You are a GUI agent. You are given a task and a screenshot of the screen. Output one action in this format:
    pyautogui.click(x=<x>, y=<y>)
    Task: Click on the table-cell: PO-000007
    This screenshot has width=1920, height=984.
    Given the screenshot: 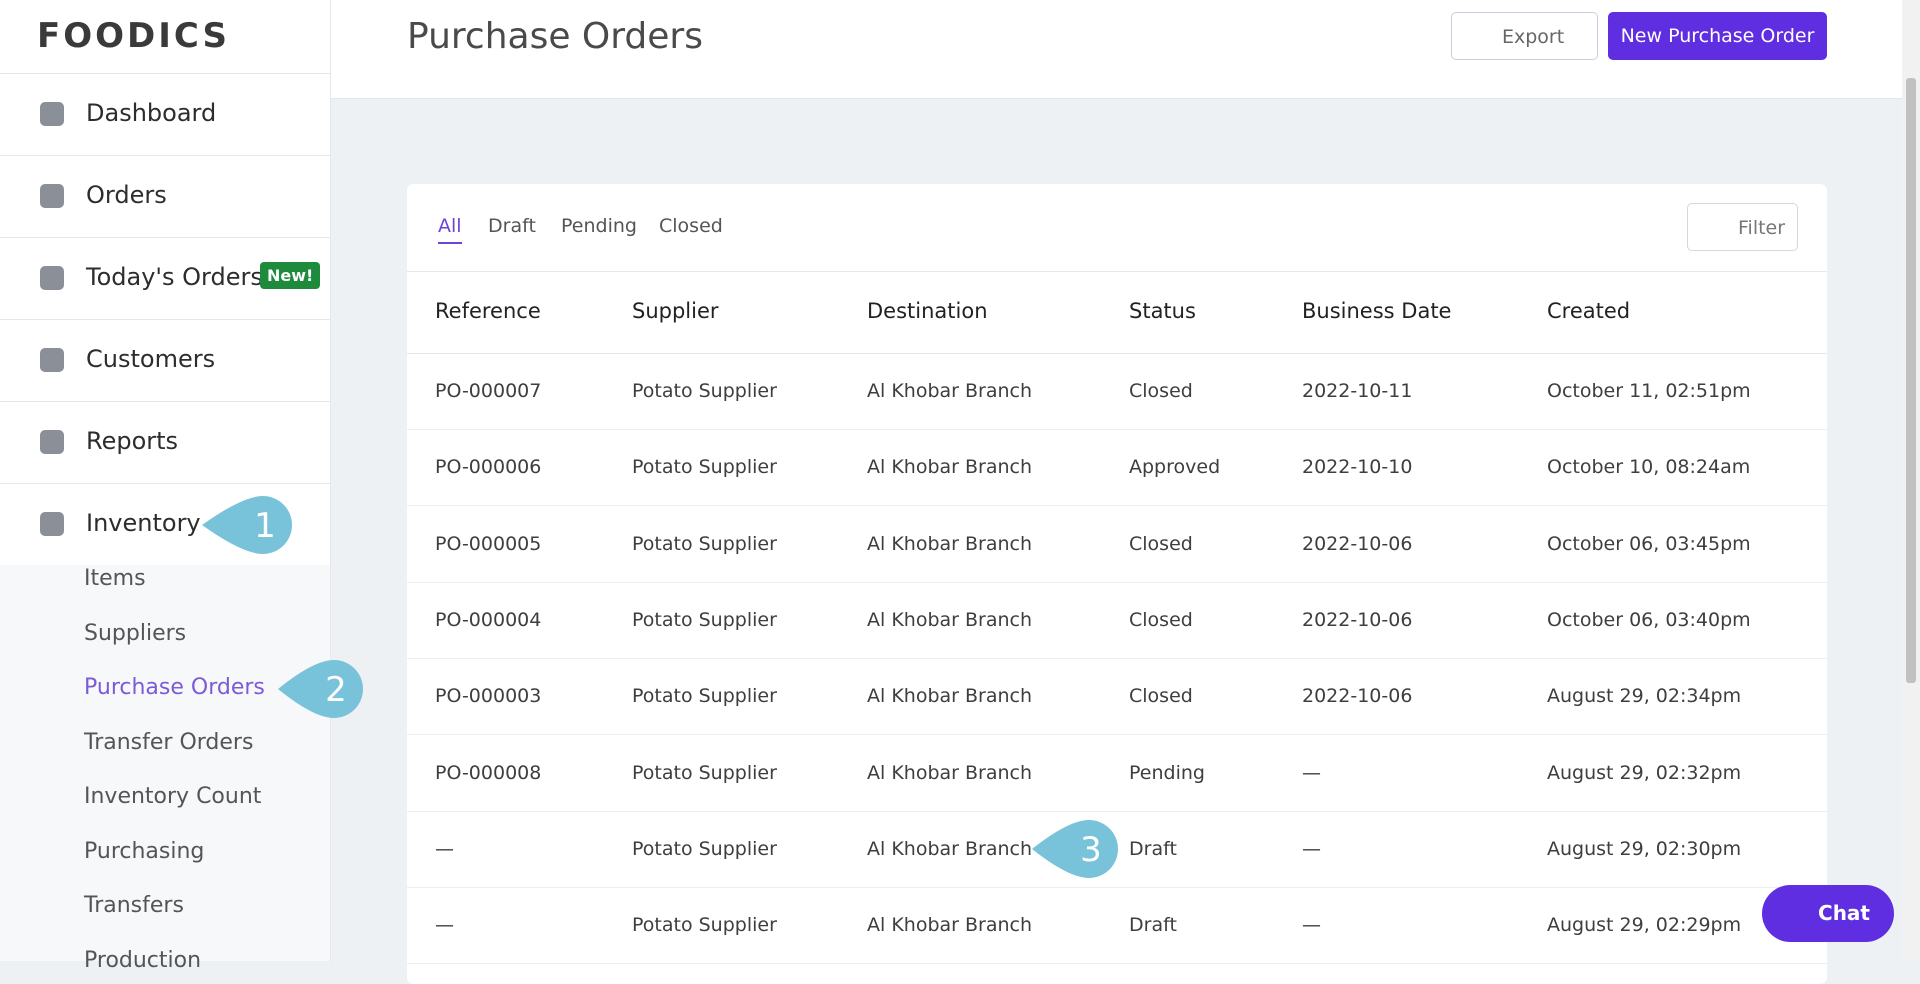 What is the action you would take?
    pyautogui.click(x=488, y=391)
    